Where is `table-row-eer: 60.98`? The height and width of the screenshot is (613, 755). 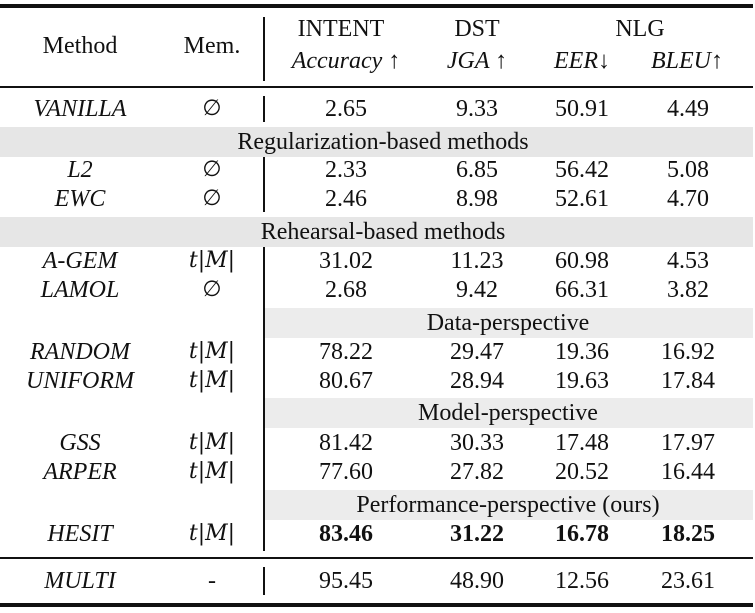 table-row-eer: 60.98 is located at coordinates (582, 261).